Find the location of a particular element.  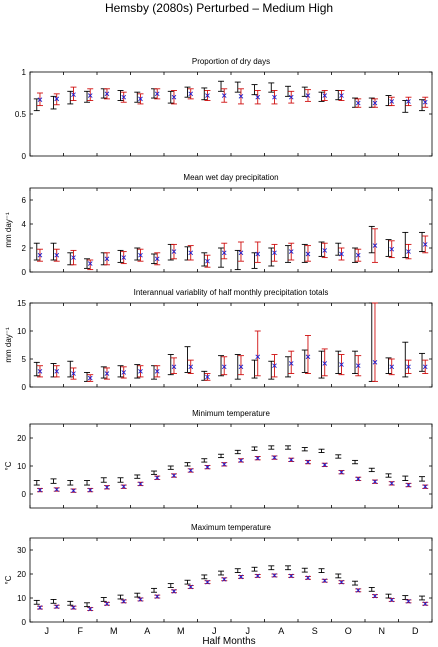

panel-title: Proportion of dry days is located at coordinates (231, 61).